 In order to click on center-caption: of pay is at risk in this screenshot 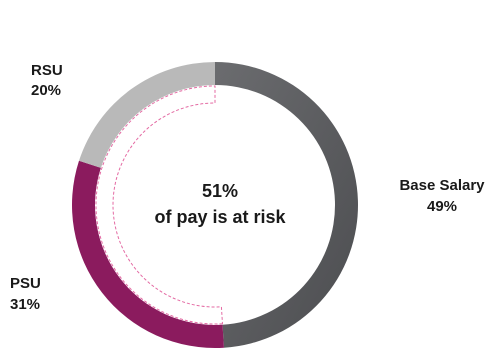, I will do `click(220, 217)`.